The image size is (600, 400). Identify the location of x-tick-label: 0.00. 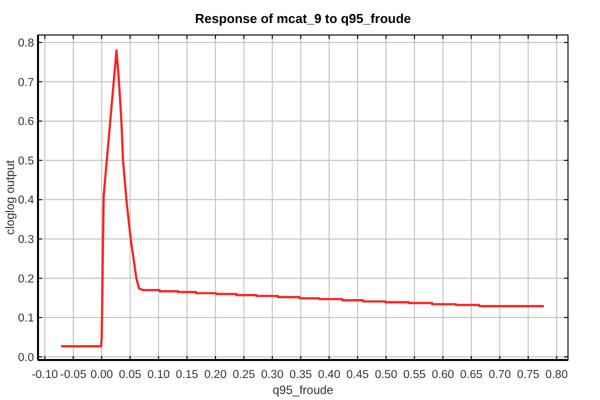
(101, 375).